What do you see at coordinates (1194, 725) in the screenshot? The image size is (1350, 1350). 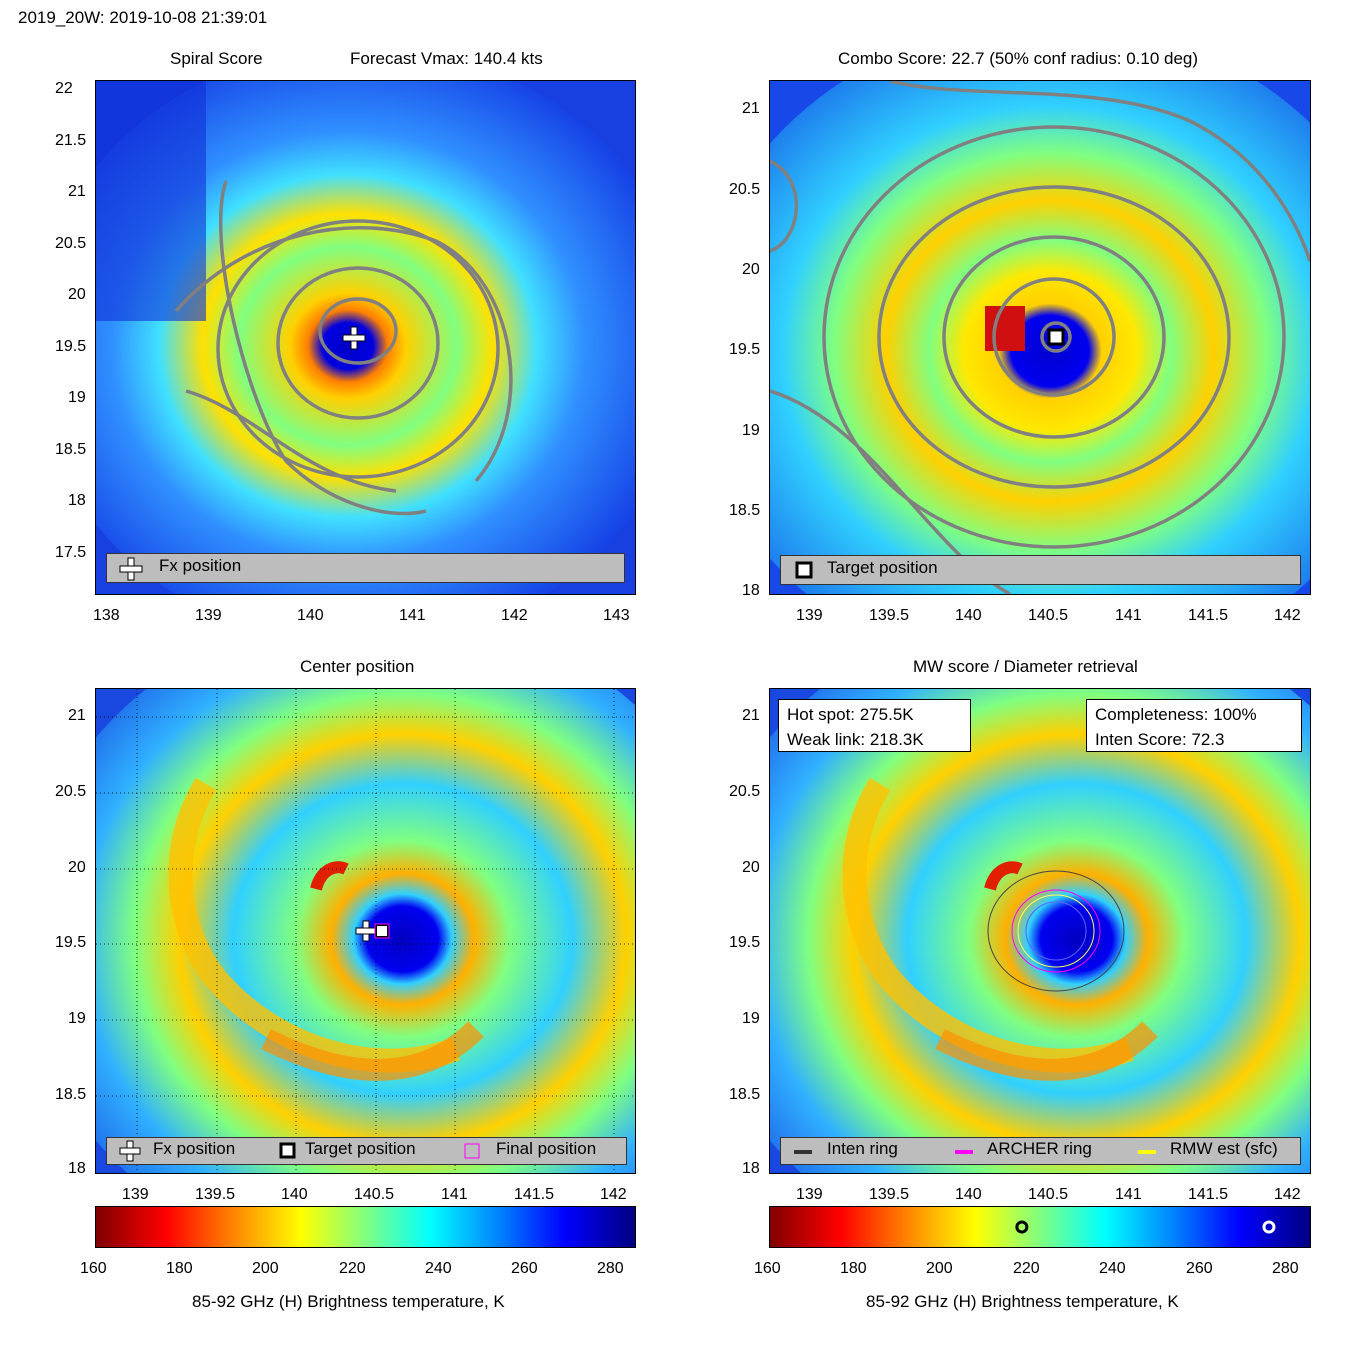 I see `completeness-box: Completeness: 100% Inten Score: 72.3` at bounding box center [1194, 725].